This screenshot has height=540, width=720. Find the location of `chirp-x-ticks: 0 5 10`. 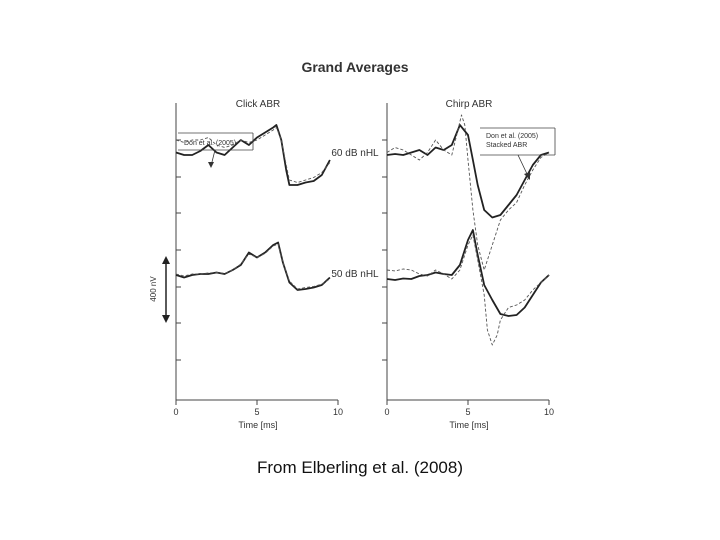

chirp-x-ticks: 0 5 10 is located at coordinates (469, 408).